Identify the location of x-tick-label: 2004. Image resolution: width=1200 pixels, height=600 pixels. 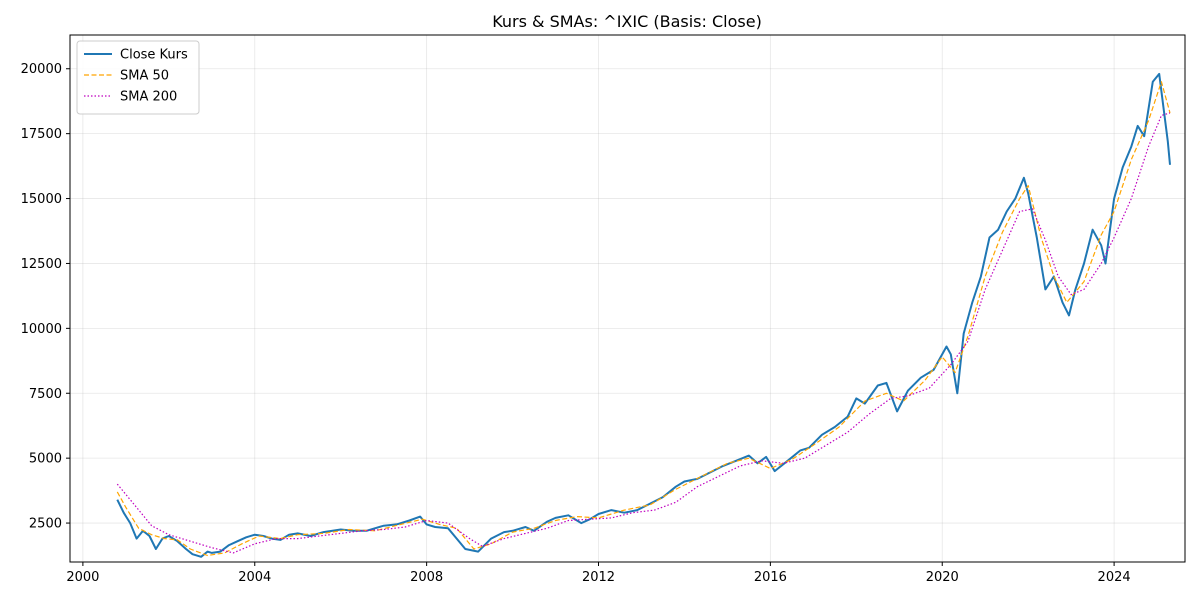
(254, 577).